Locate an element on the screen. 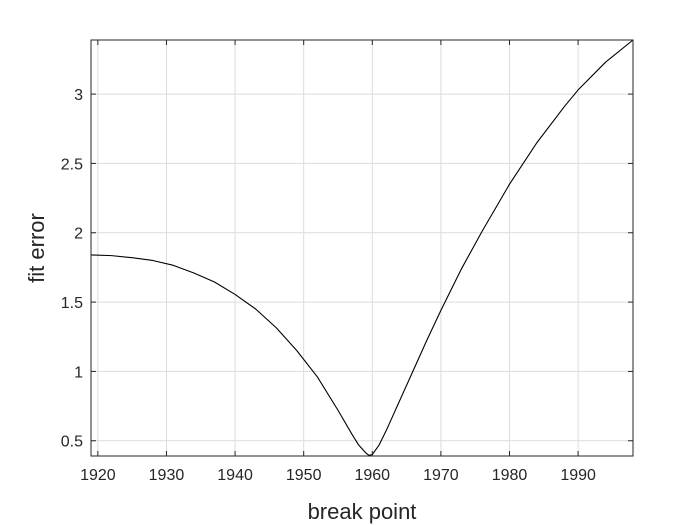  y-axis-label: fit error is located at coordinates (36, 248).